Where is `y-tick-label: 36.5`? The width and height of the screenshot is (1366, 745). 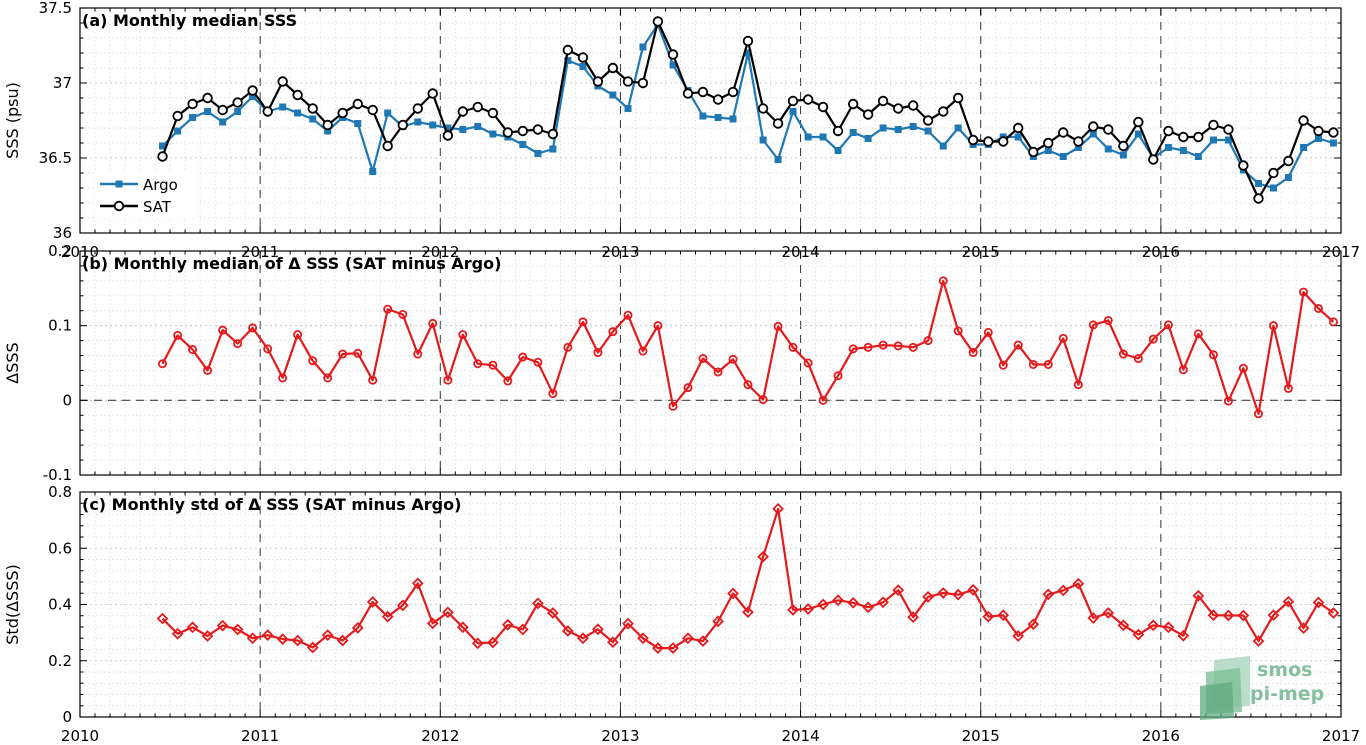
y-tick-label: 36.5 is located at coordinates (55, 158).